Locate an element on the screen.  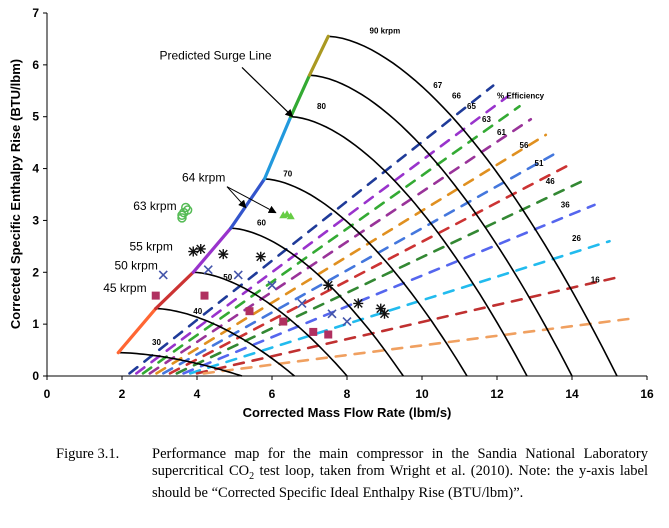
x-tick-label: 8 is located at coordinates (347, 394).